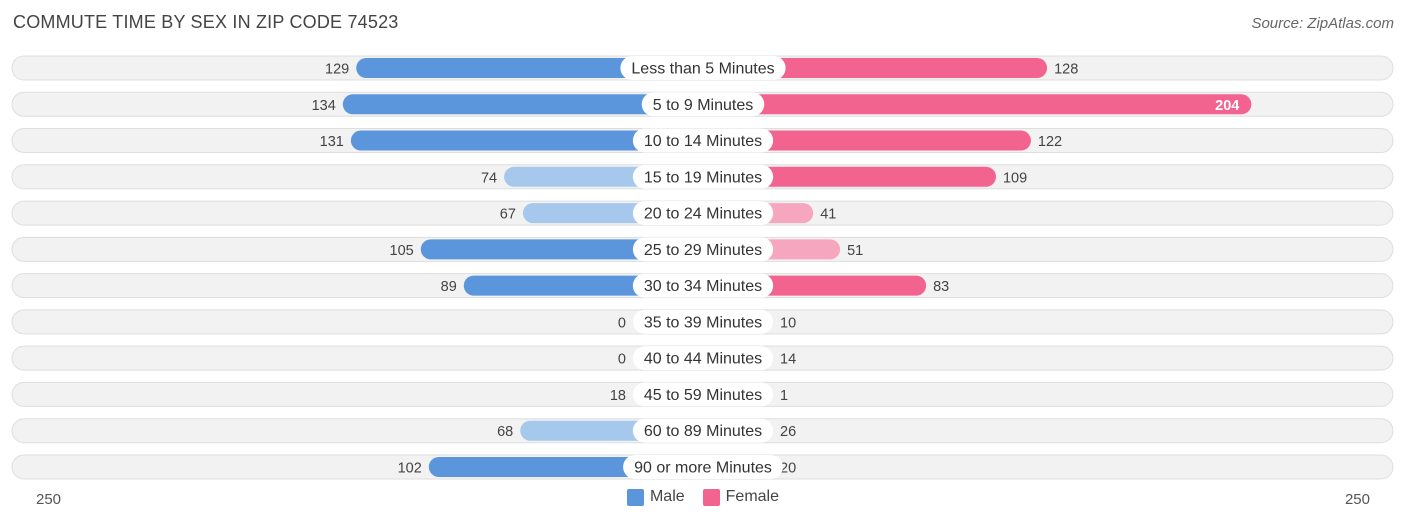  What do you see at coordinates (505, 432) in the screenshot?
I see `value-label-male: 68` at bounding box center [505, 432].